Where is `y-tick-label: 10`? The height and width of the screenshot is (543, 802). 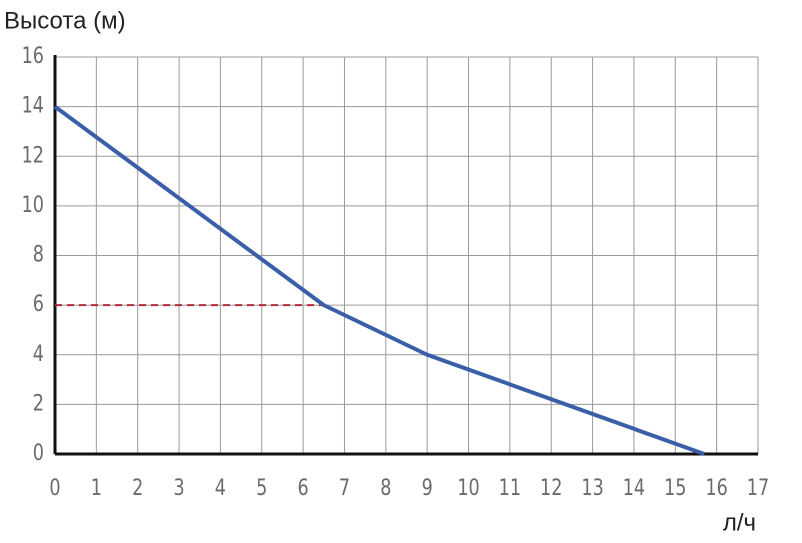
y-tick-label: 10 is located at coordinates (33, 204).